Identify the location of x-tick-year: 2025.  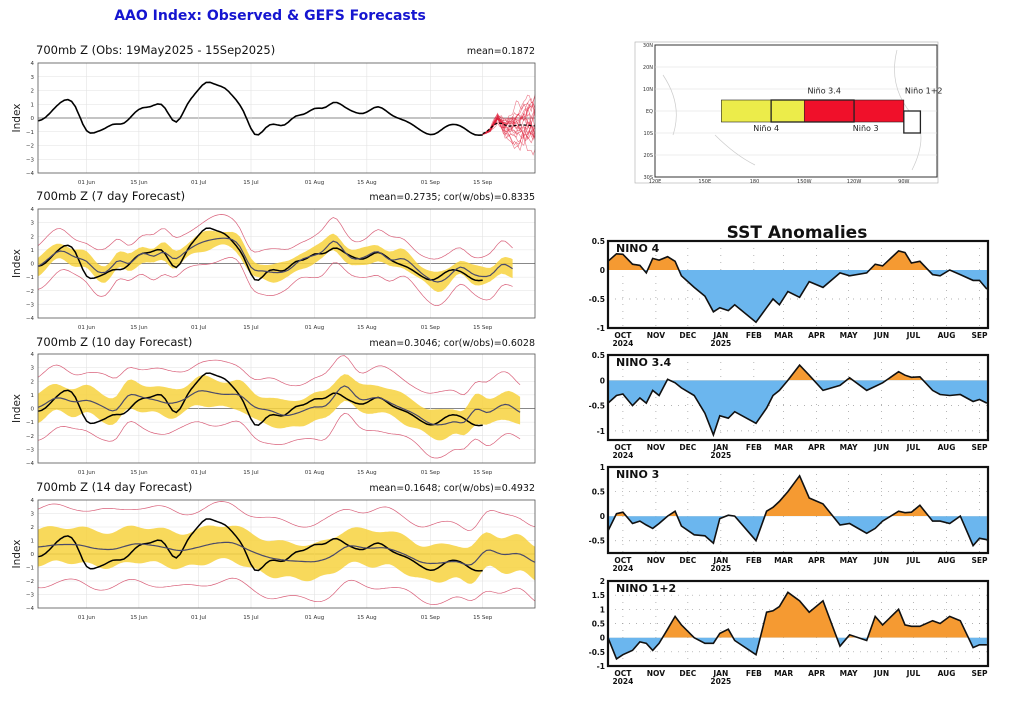
(720, 681).